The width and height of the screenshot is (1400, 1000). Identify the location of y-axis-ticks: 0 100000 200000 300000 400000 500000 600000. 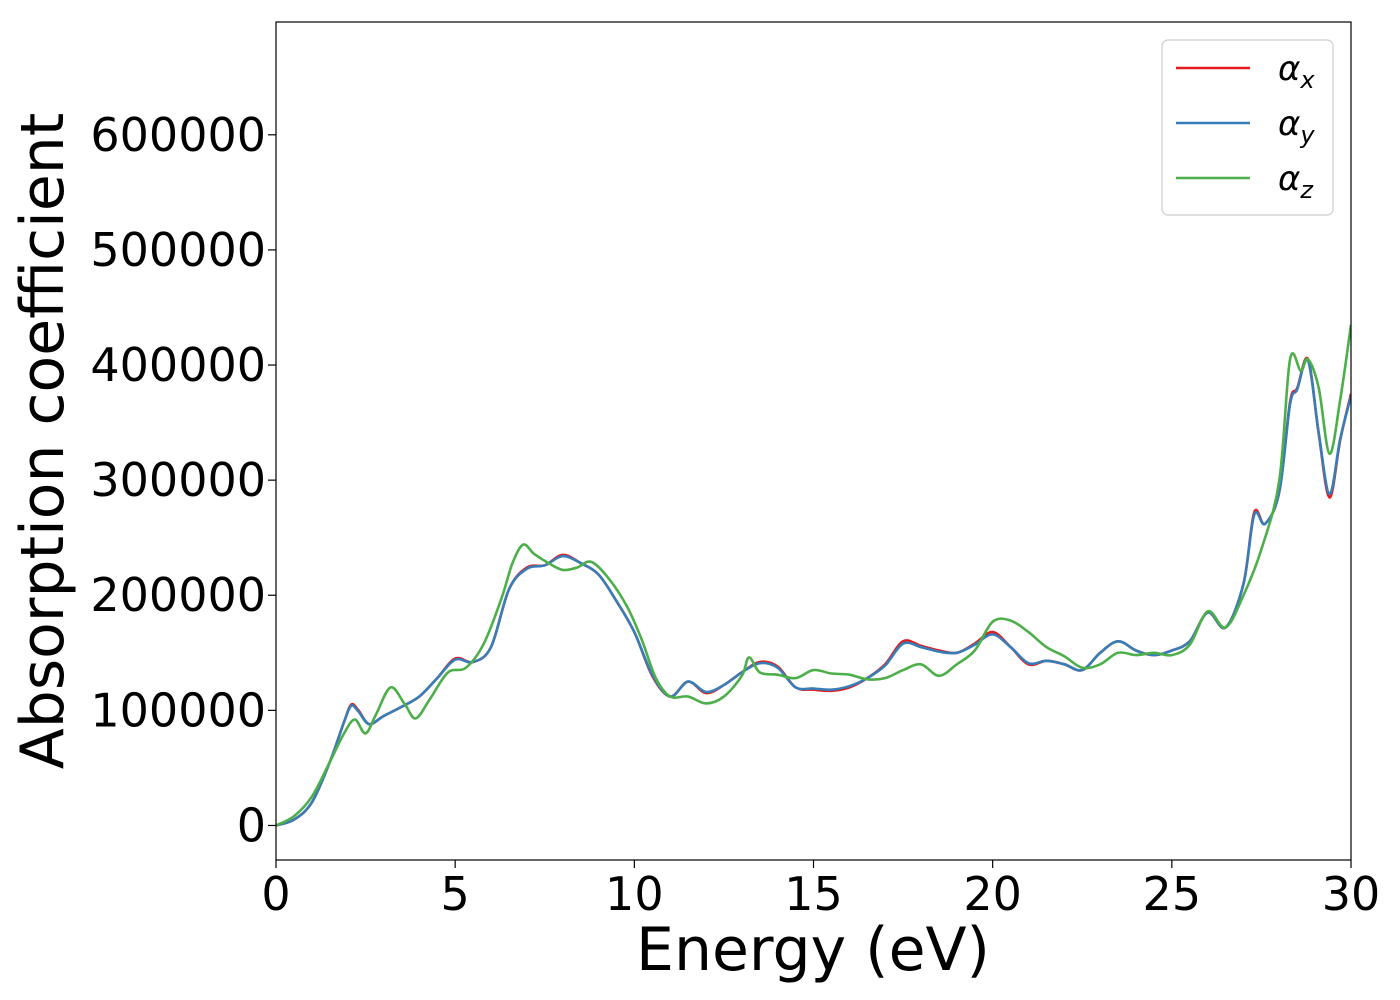
(183, 480).